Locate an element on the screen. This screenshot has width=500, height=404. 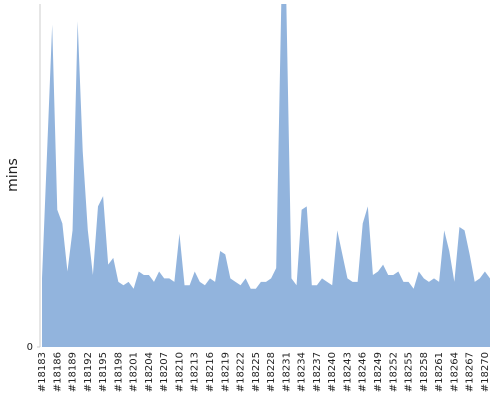
x-tick-label: #18210 is located at coordinates (179, 372).